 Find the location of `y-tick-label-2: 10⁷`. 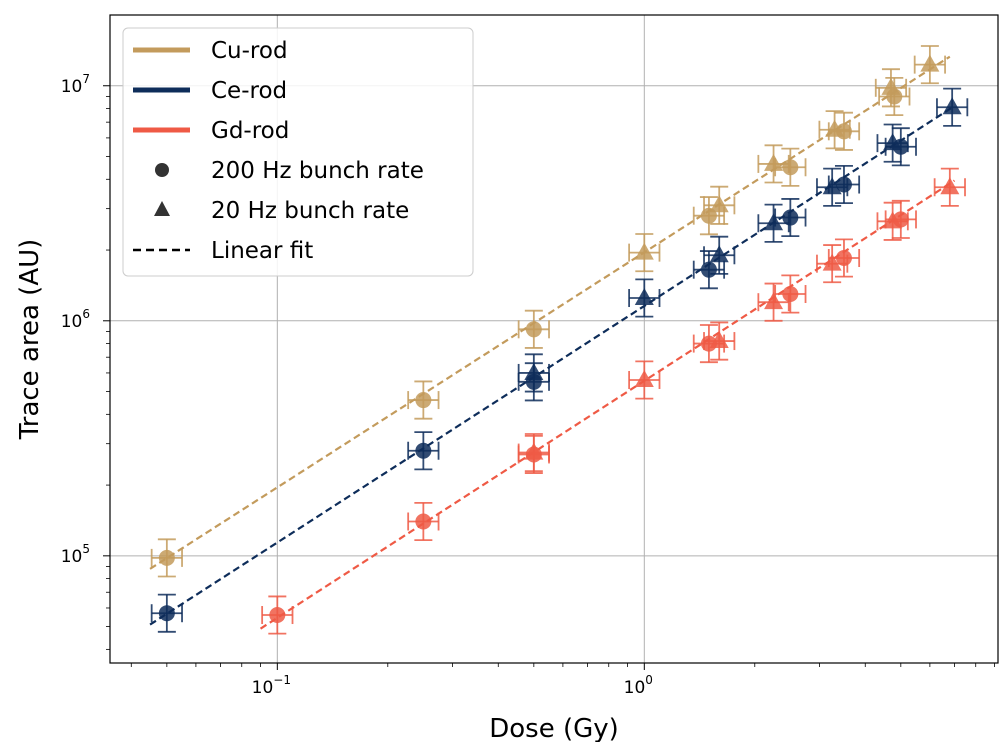

y-tick-label-2: 10⁷ is located at coordinates (75, 84).